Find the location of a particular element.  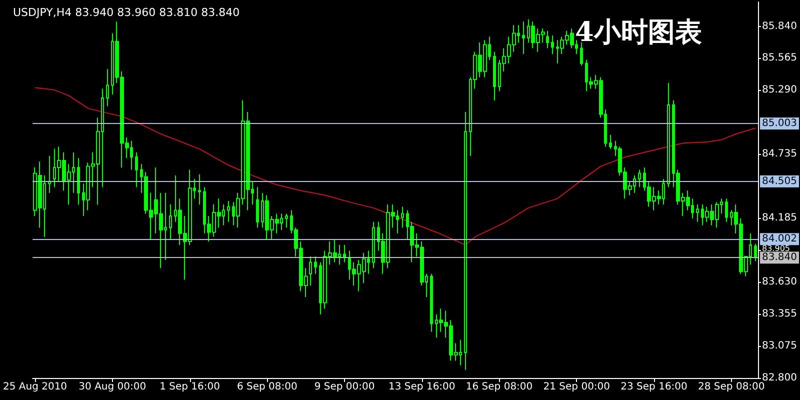

y-tick-label: 84.735 is located at coordinates (779, 154).